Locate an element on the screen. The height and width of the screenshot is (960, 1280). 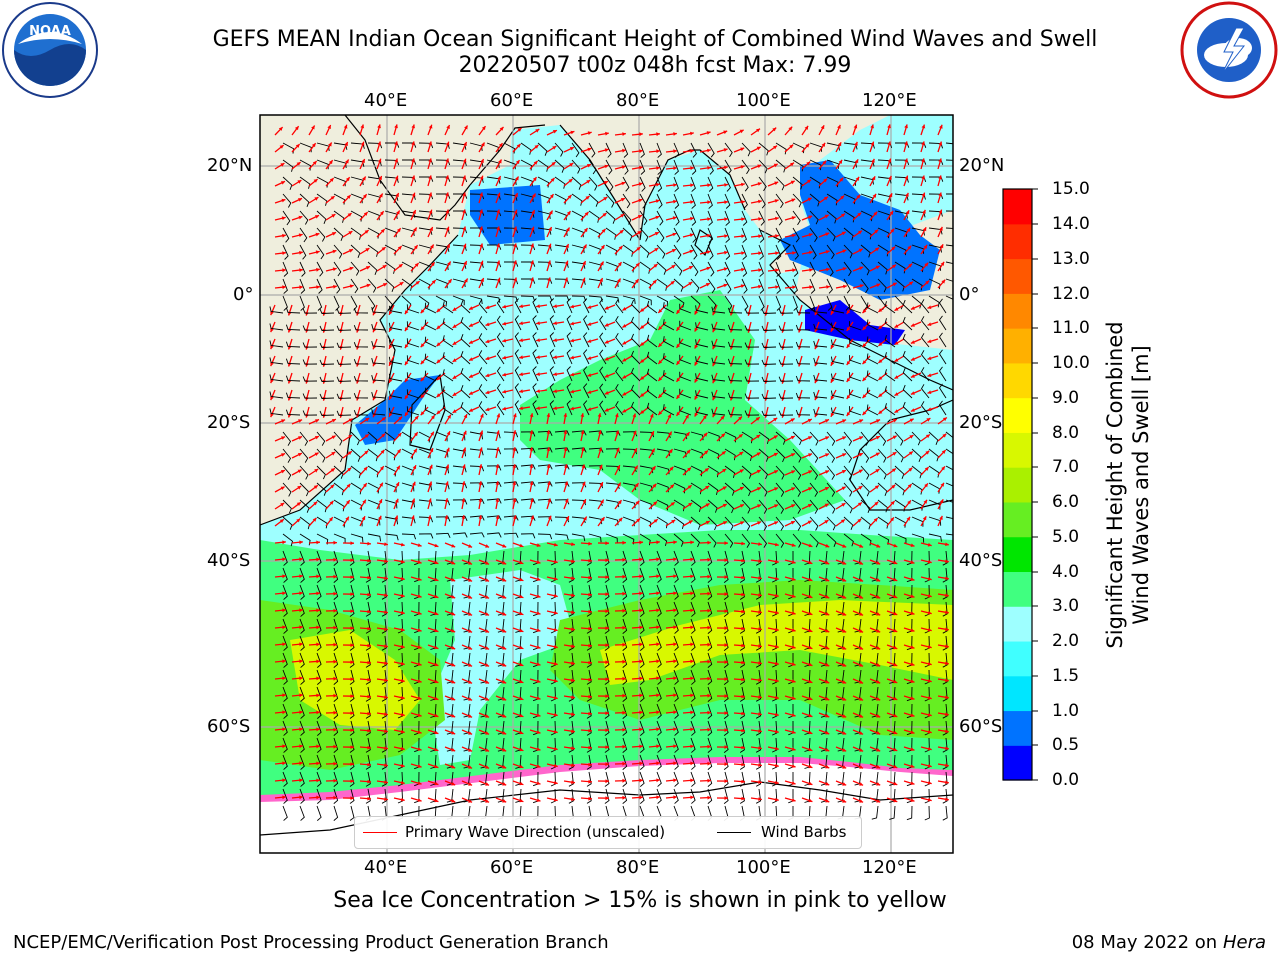
colorbar is located at coordinates (1017, 485).